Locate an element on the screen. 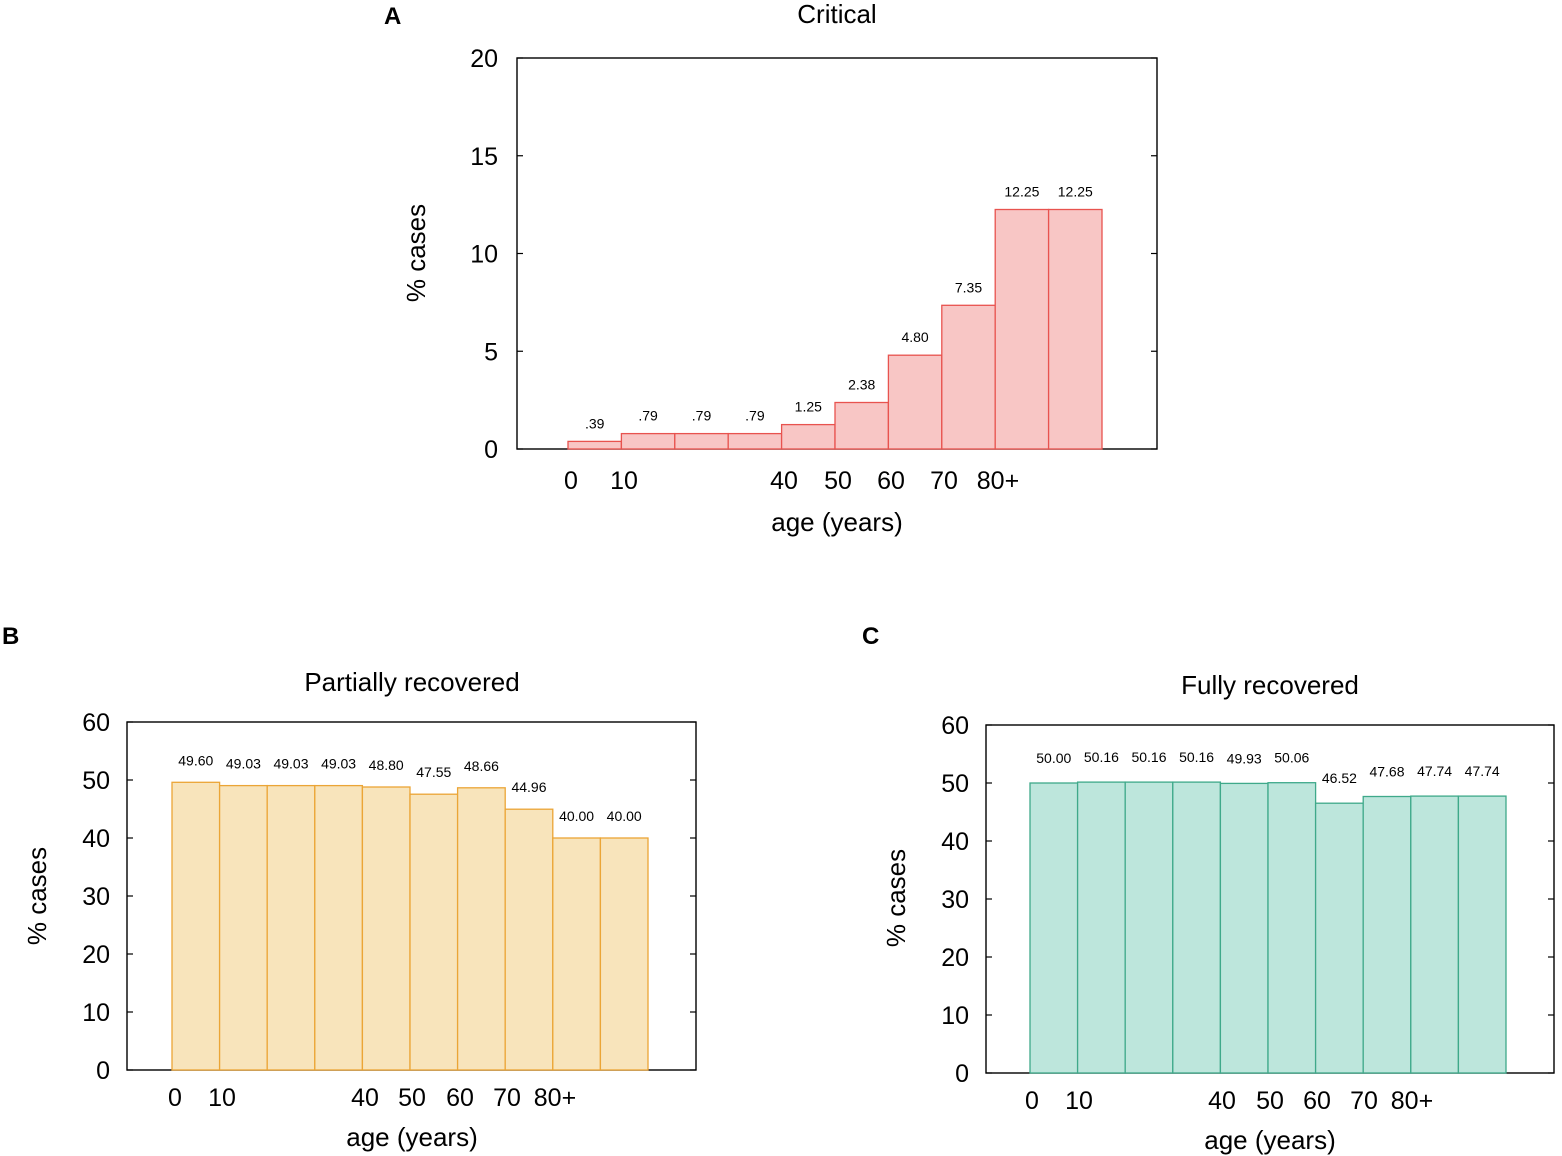 The height and width of the screenshot is (1156, 1562). bar-value-label: 7.35 is located at coordinates (968, 287).